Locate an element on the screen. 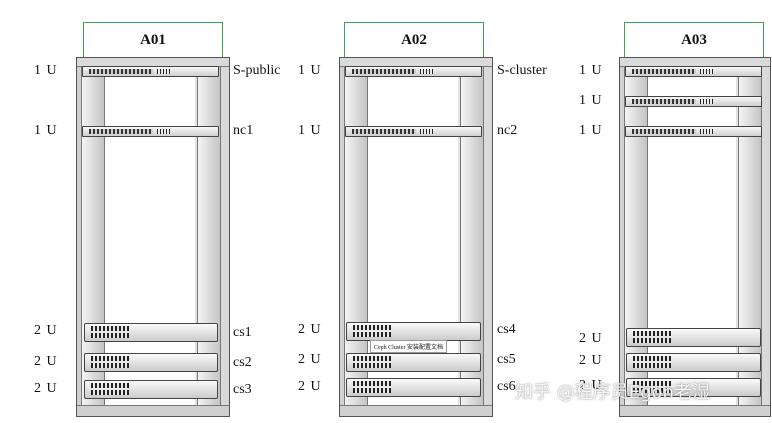 The image size is (772, 423). server-cs1 is located at coordinates (151, 332).